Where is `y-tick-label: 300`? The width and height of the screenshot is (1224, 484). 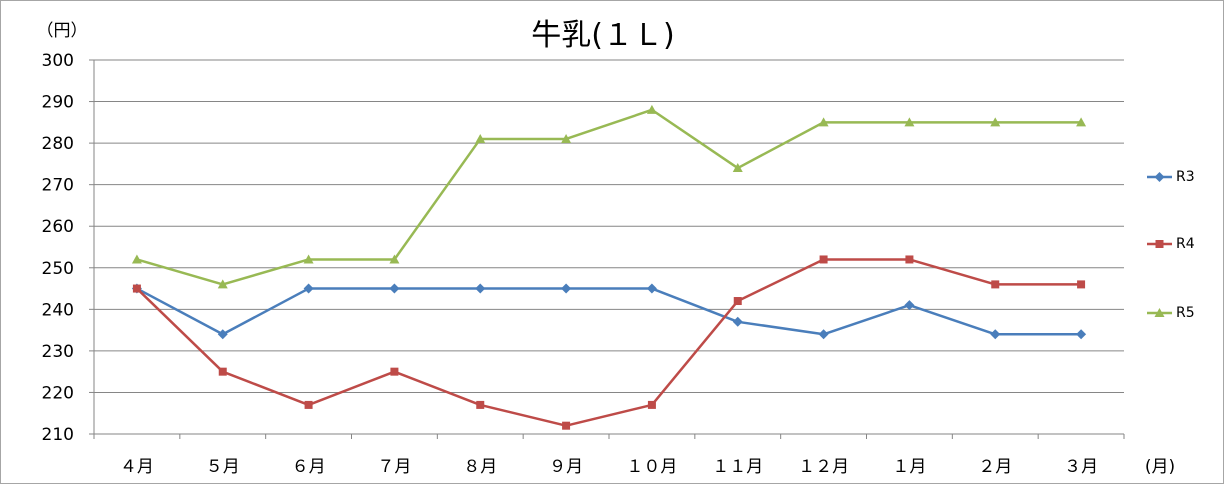
y-tick-label: 300 is located at coordinates (58, 61).